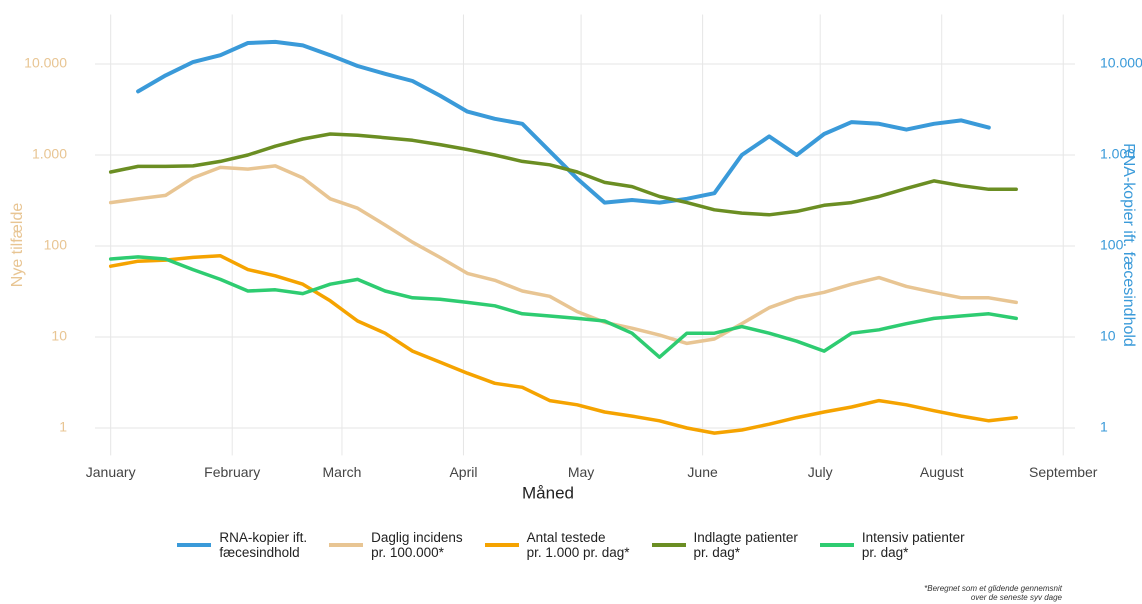 This screenshot has width=1142, height=604. I want to click on x-tick-label: February, so click(232, 472).